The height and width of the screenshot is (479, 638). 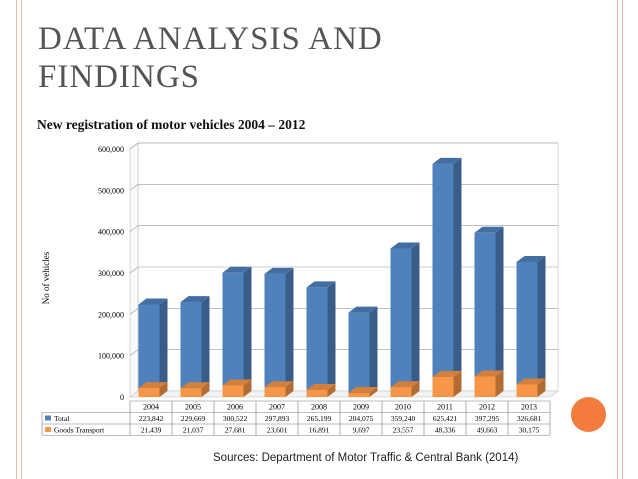 What do you see at coordinates (317, 339) in the screenshot?
I see `bar-total-2008-front` at bounding box center [317, 339].